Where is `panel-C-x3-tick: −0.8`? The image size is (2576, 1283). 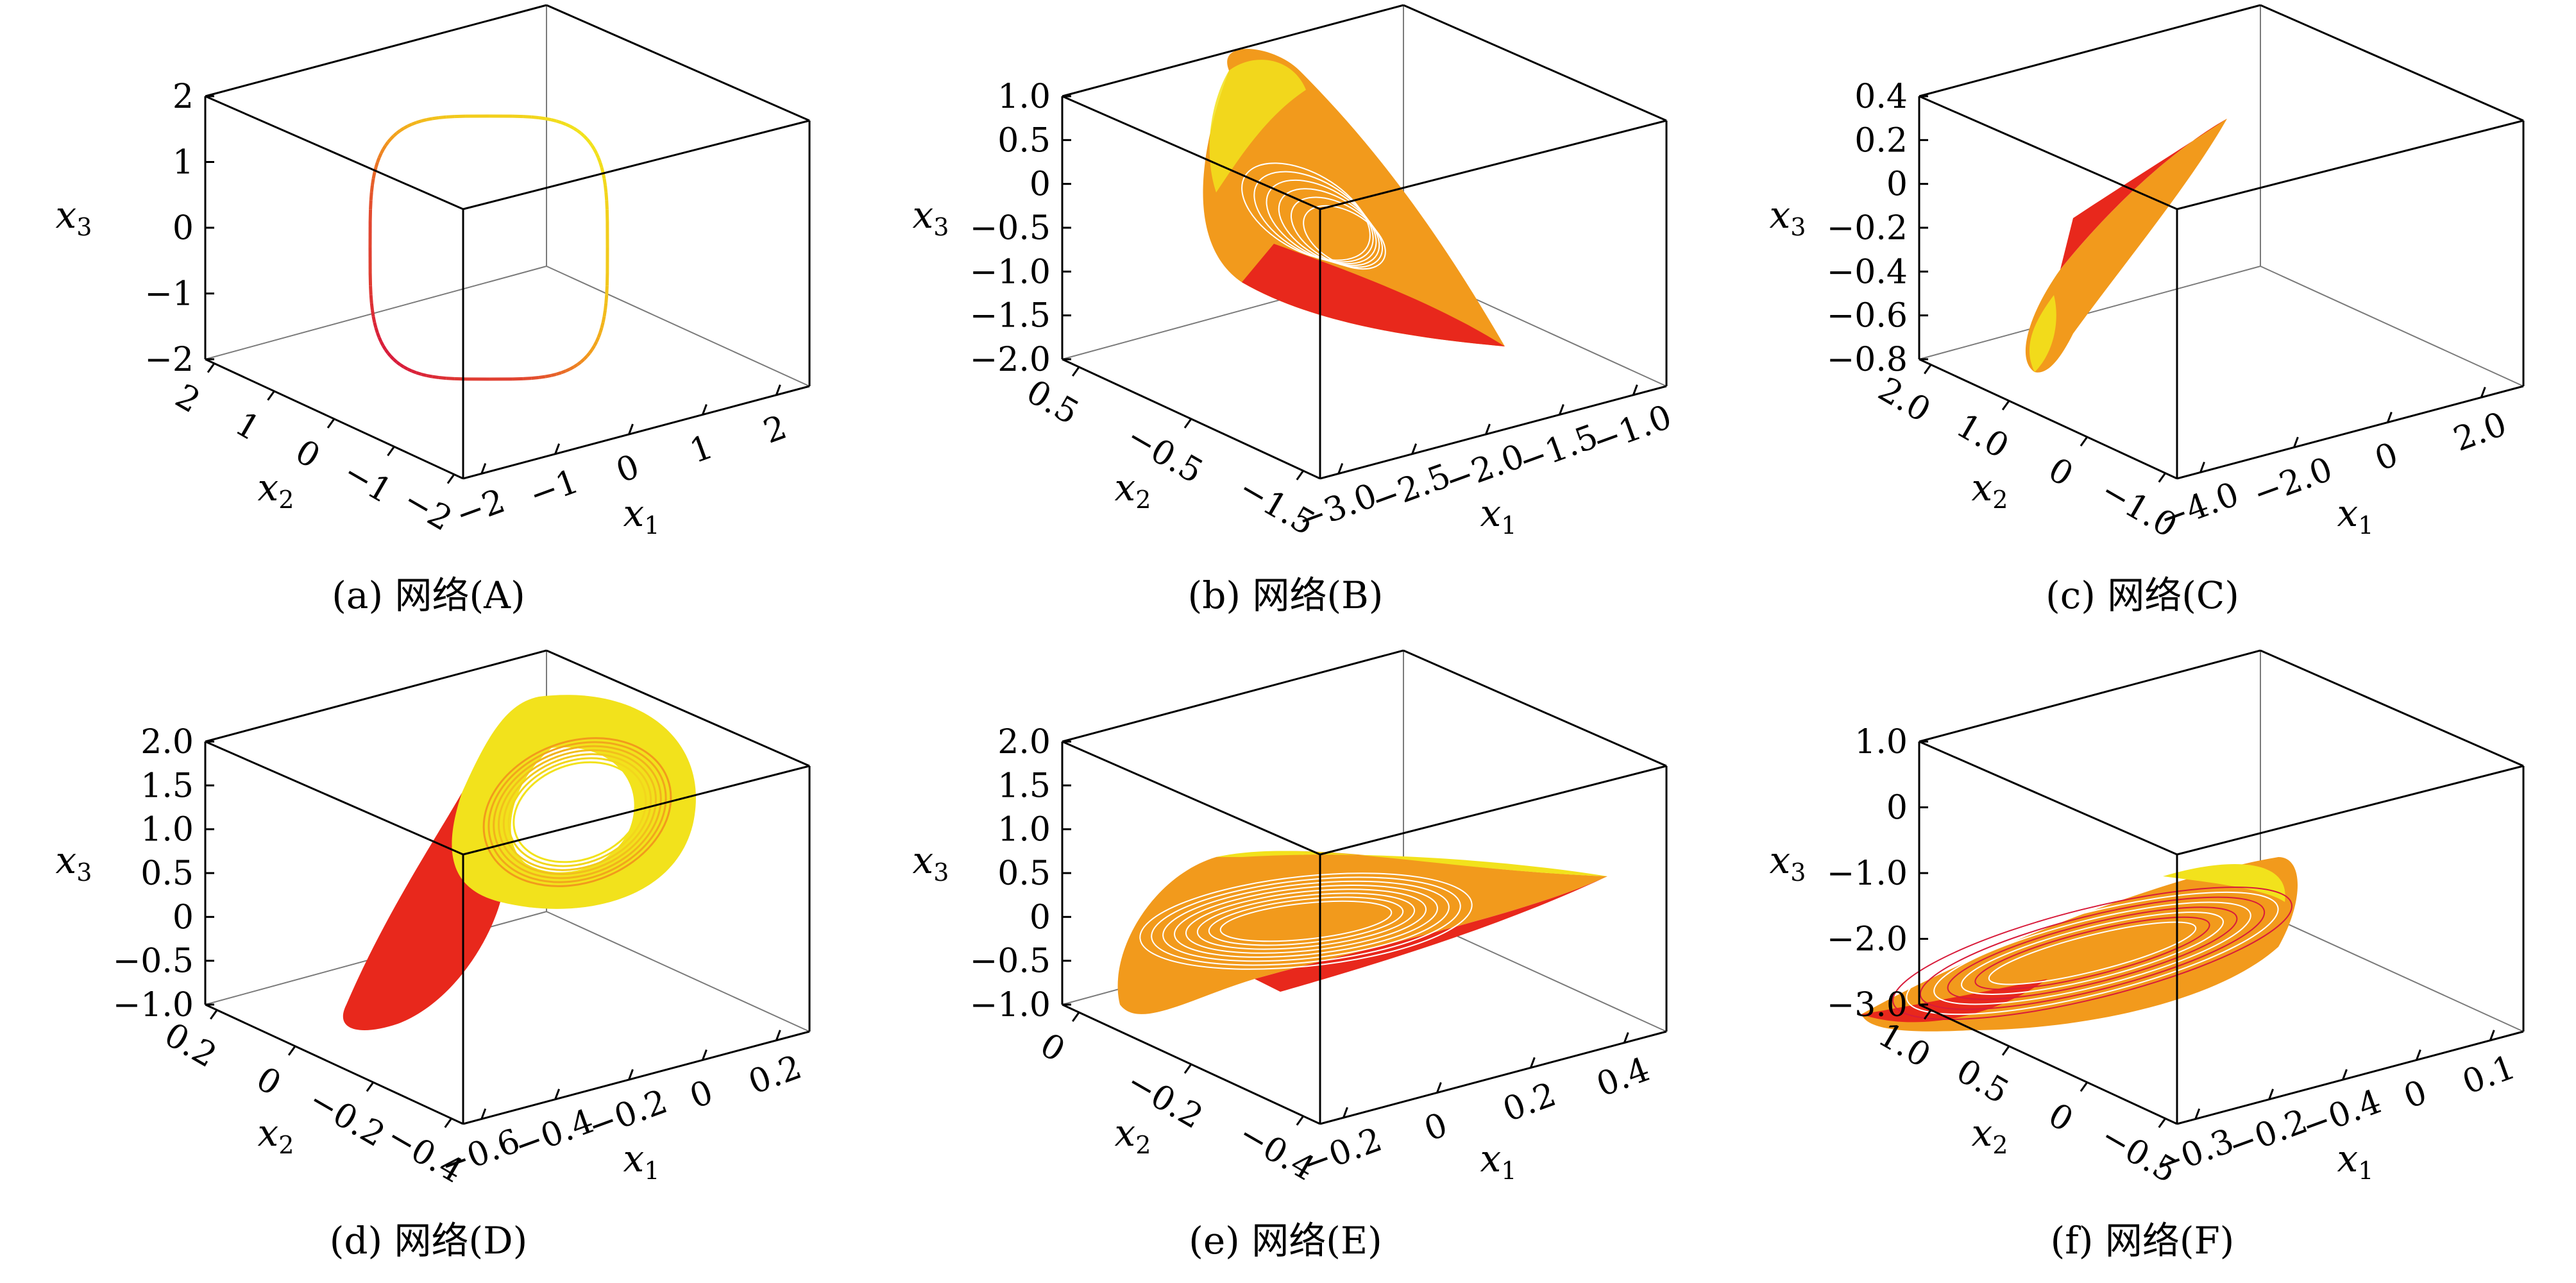 panel-C-x3-tick: −0.8 is located at coordinates (1867, 360).